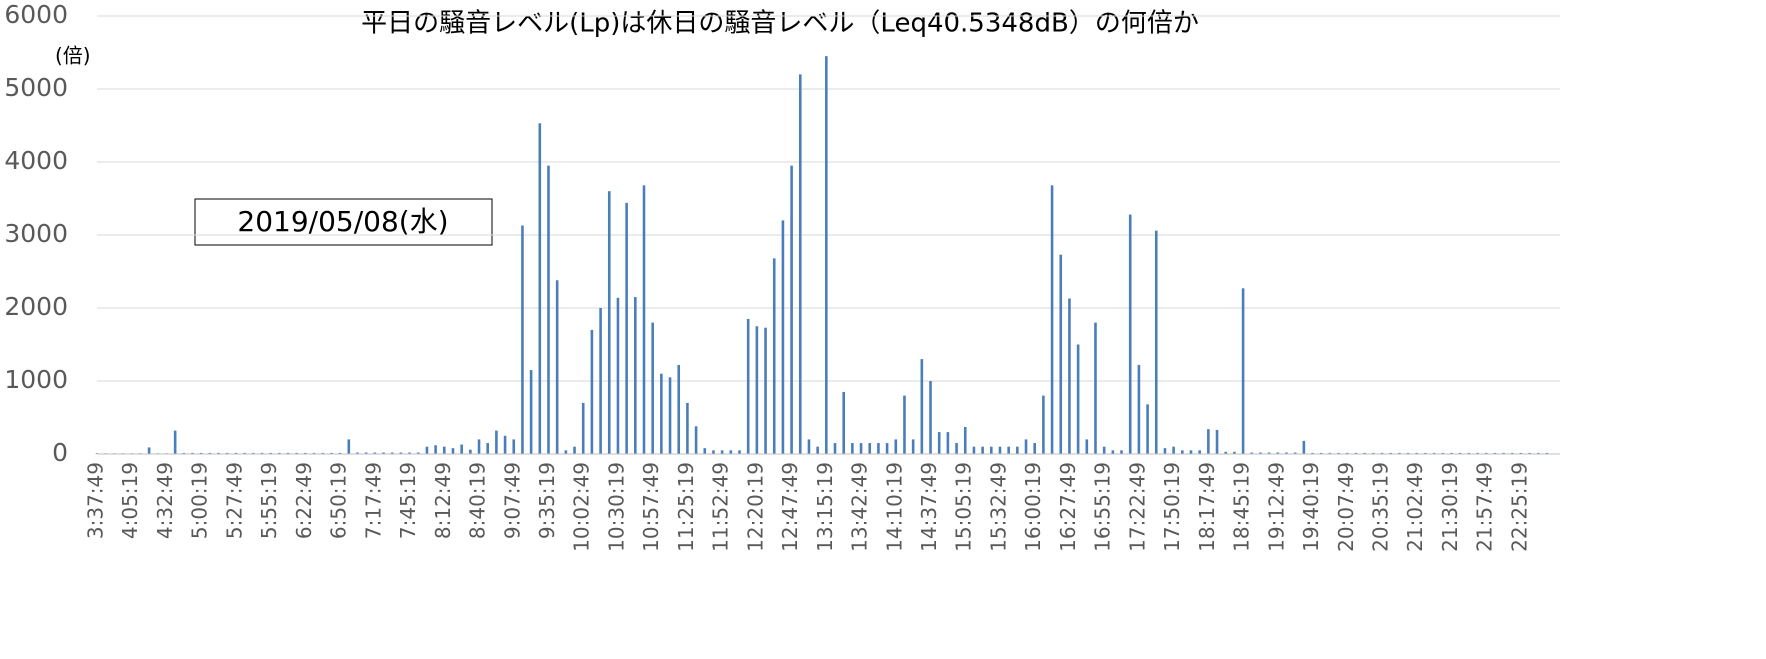  Describe the element at coordinates (1450, 507) in the screenshot. I see `x-tick-label: 21:30:19` at that location.